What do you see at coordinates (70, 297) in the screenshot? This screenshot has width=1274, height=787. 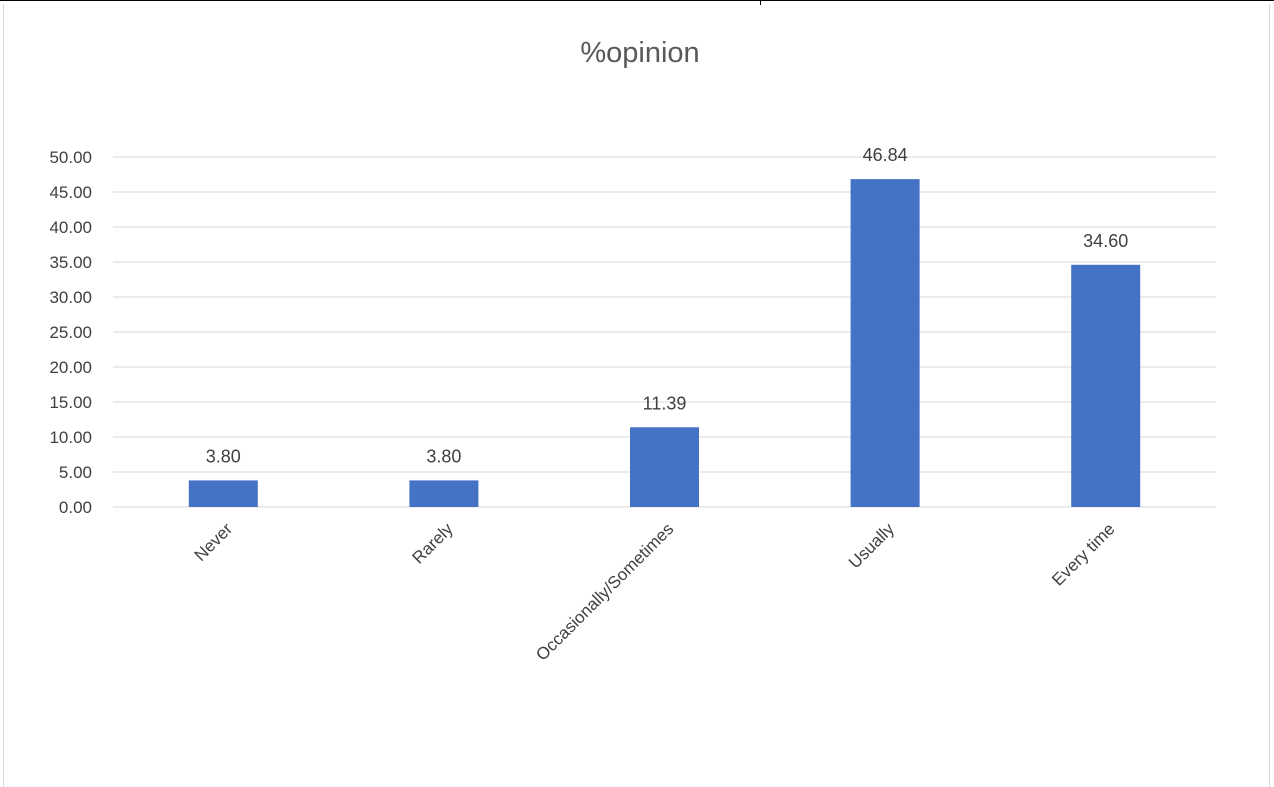 I see `y-tick-label: 30.00` at bounding box center [70, 297].